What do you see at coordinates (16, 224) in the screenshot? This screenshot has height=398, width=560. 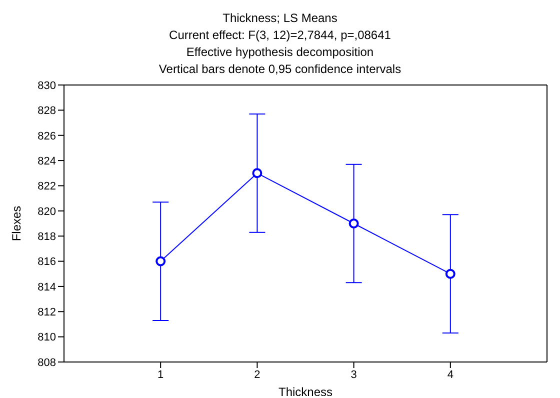 I see `y-axis-title: Flexes` at bounding box center [16, 224].